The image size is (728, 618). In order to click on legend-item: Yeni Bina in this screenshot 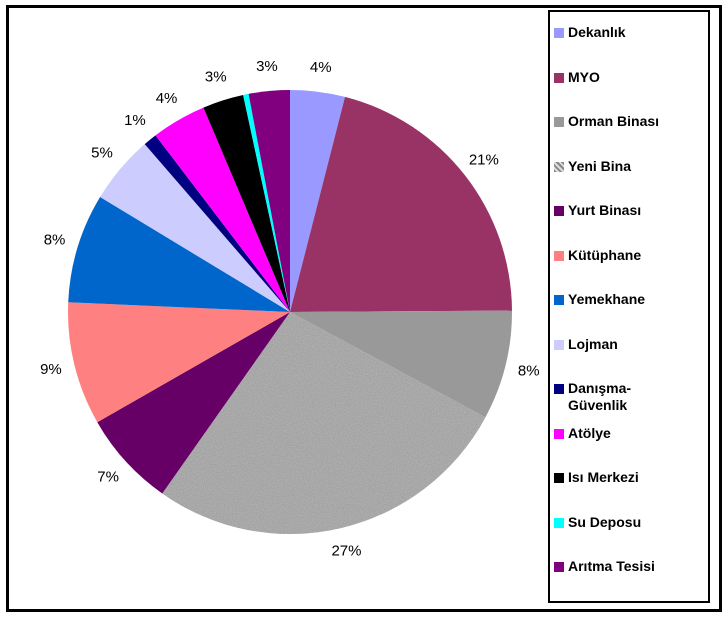, I will do `click(631, 166)`.